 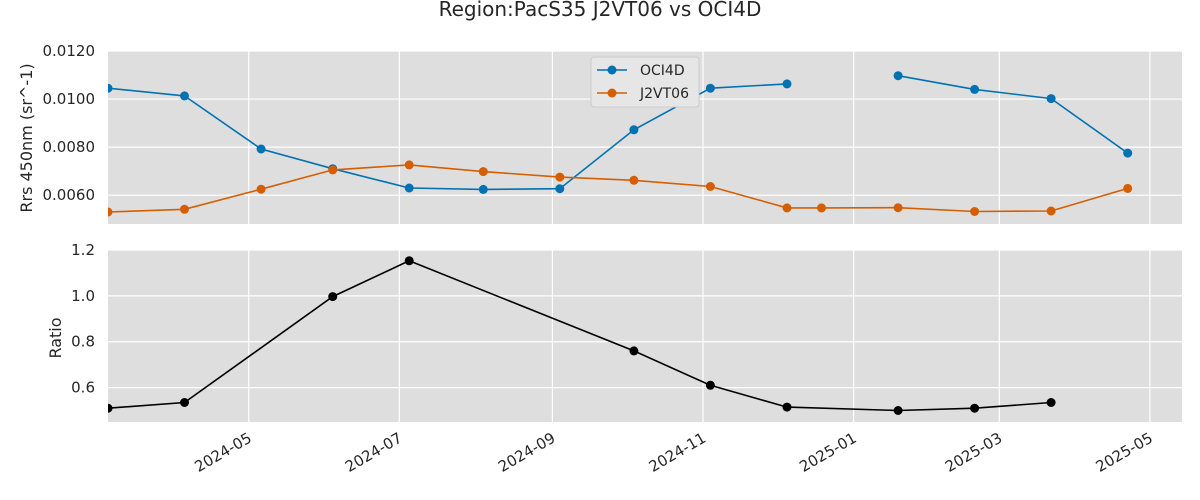 What do you see at coordinates (612, 70) in the screenshot?
I see `legend-oci4d-marker` at bounding box center [612, 70].